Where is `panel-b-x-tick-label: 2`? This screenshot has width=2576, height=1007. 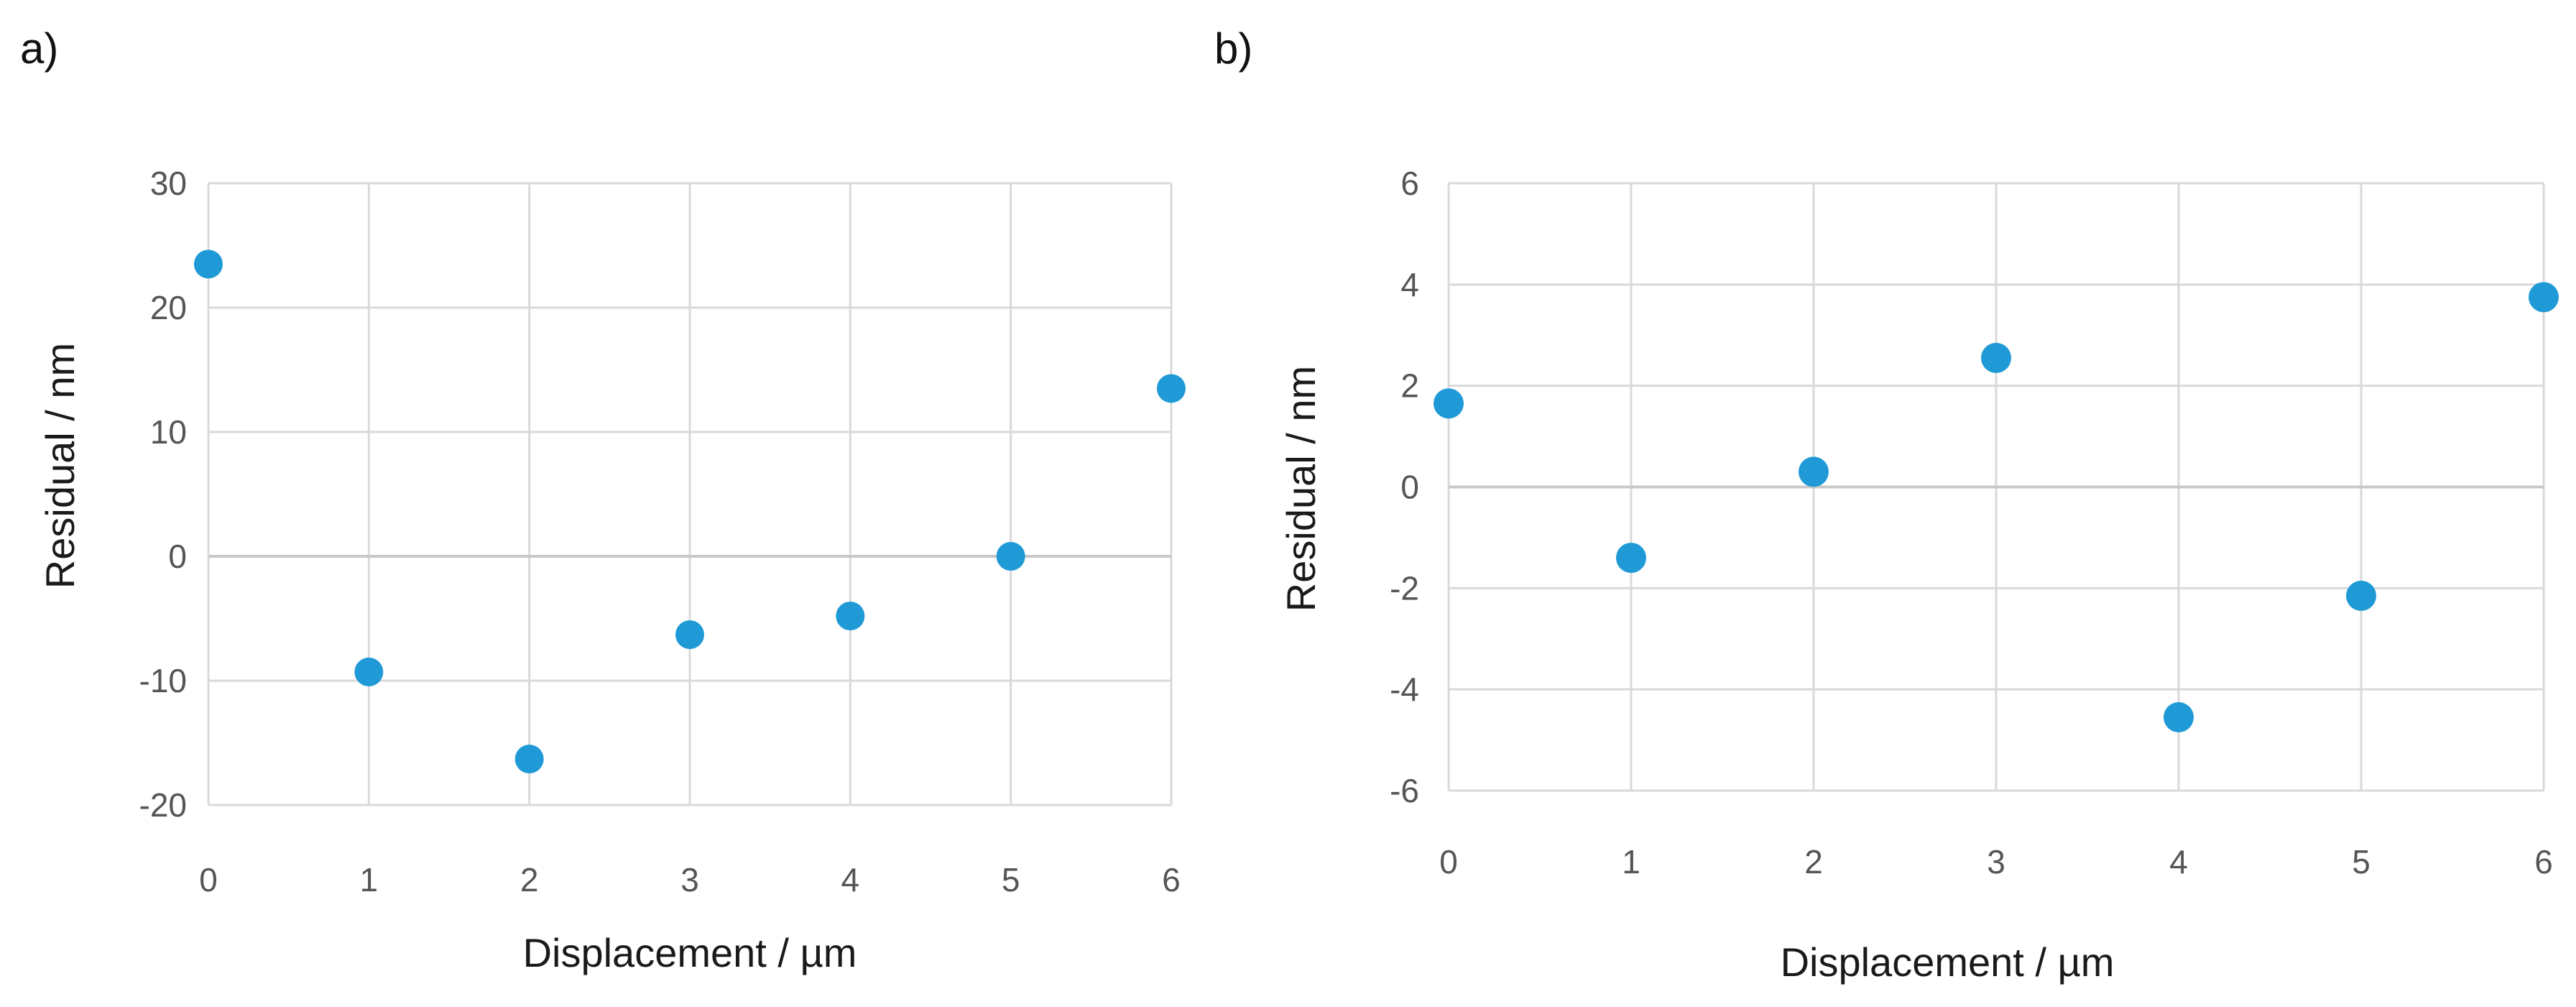 panel-b-x-tick-label: 2 is located at coordinates (1814, 861).